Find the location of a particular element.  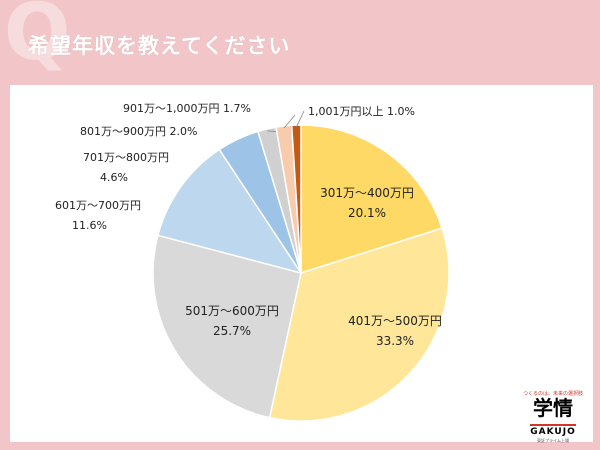

slice-label: 701万〜800万円 4.6% is located at coordinates (126, 167).